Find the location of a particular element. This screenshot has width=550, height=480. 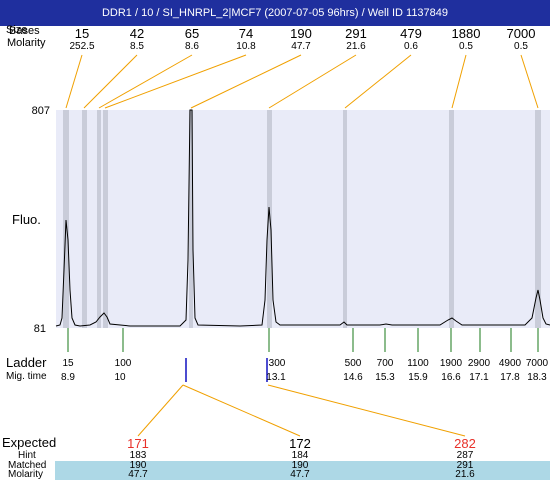

peak-molarity: 21.6 is located at coordinates (356, 46).